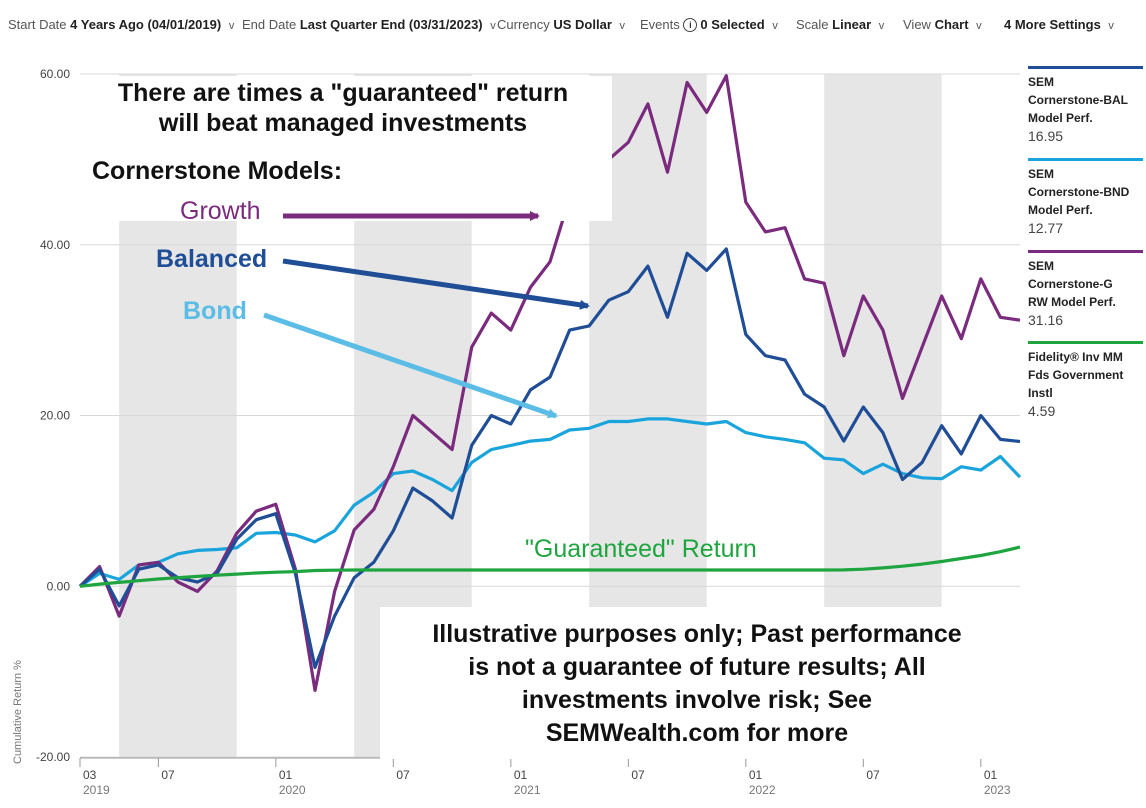 The width and height of the screenshot is (1146, 808). What do you see at coordinates (697, 700) in the screenshot?
I see `disclaimer-line-3: investments involve risk; See` at bounding box center [697, 700].